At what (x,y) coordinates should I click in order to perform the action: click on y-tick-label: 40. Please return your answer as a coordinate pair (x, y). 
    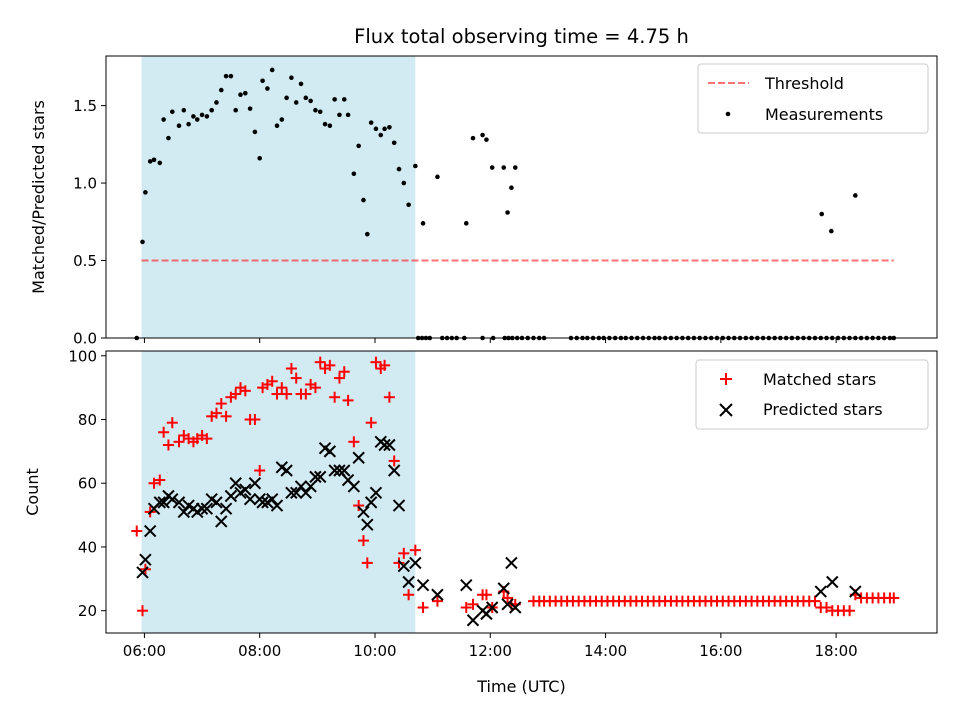
    Looking at the image, I should click on (87, 547).